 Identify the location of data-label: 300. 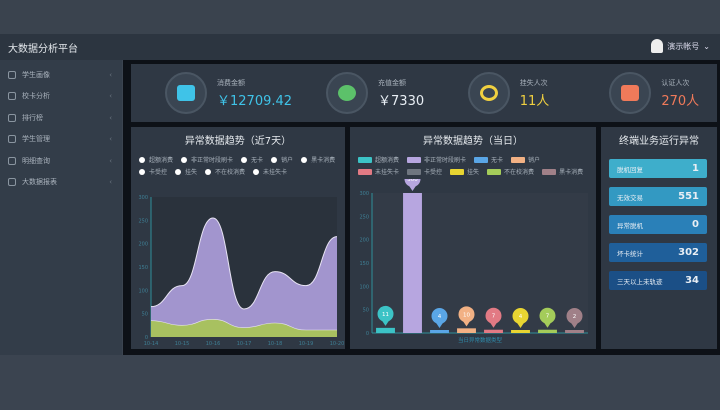
(412, 181).